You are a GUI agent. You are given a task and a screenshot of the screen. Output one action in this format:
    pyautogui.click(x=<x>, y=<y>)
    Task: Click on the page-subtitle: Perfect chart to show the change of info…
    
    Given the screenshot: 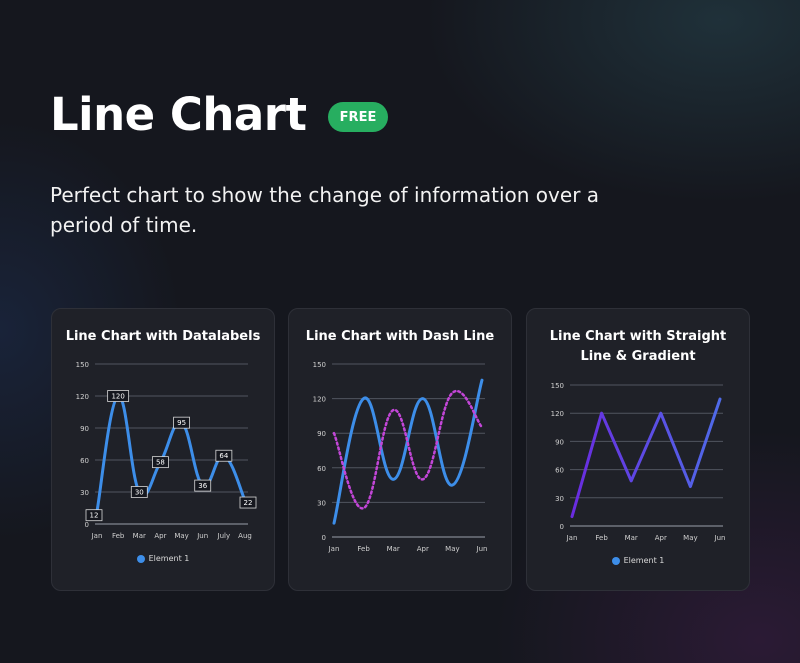 What is the action you would take?
    pyautogui.click(x=325, y=210)
    